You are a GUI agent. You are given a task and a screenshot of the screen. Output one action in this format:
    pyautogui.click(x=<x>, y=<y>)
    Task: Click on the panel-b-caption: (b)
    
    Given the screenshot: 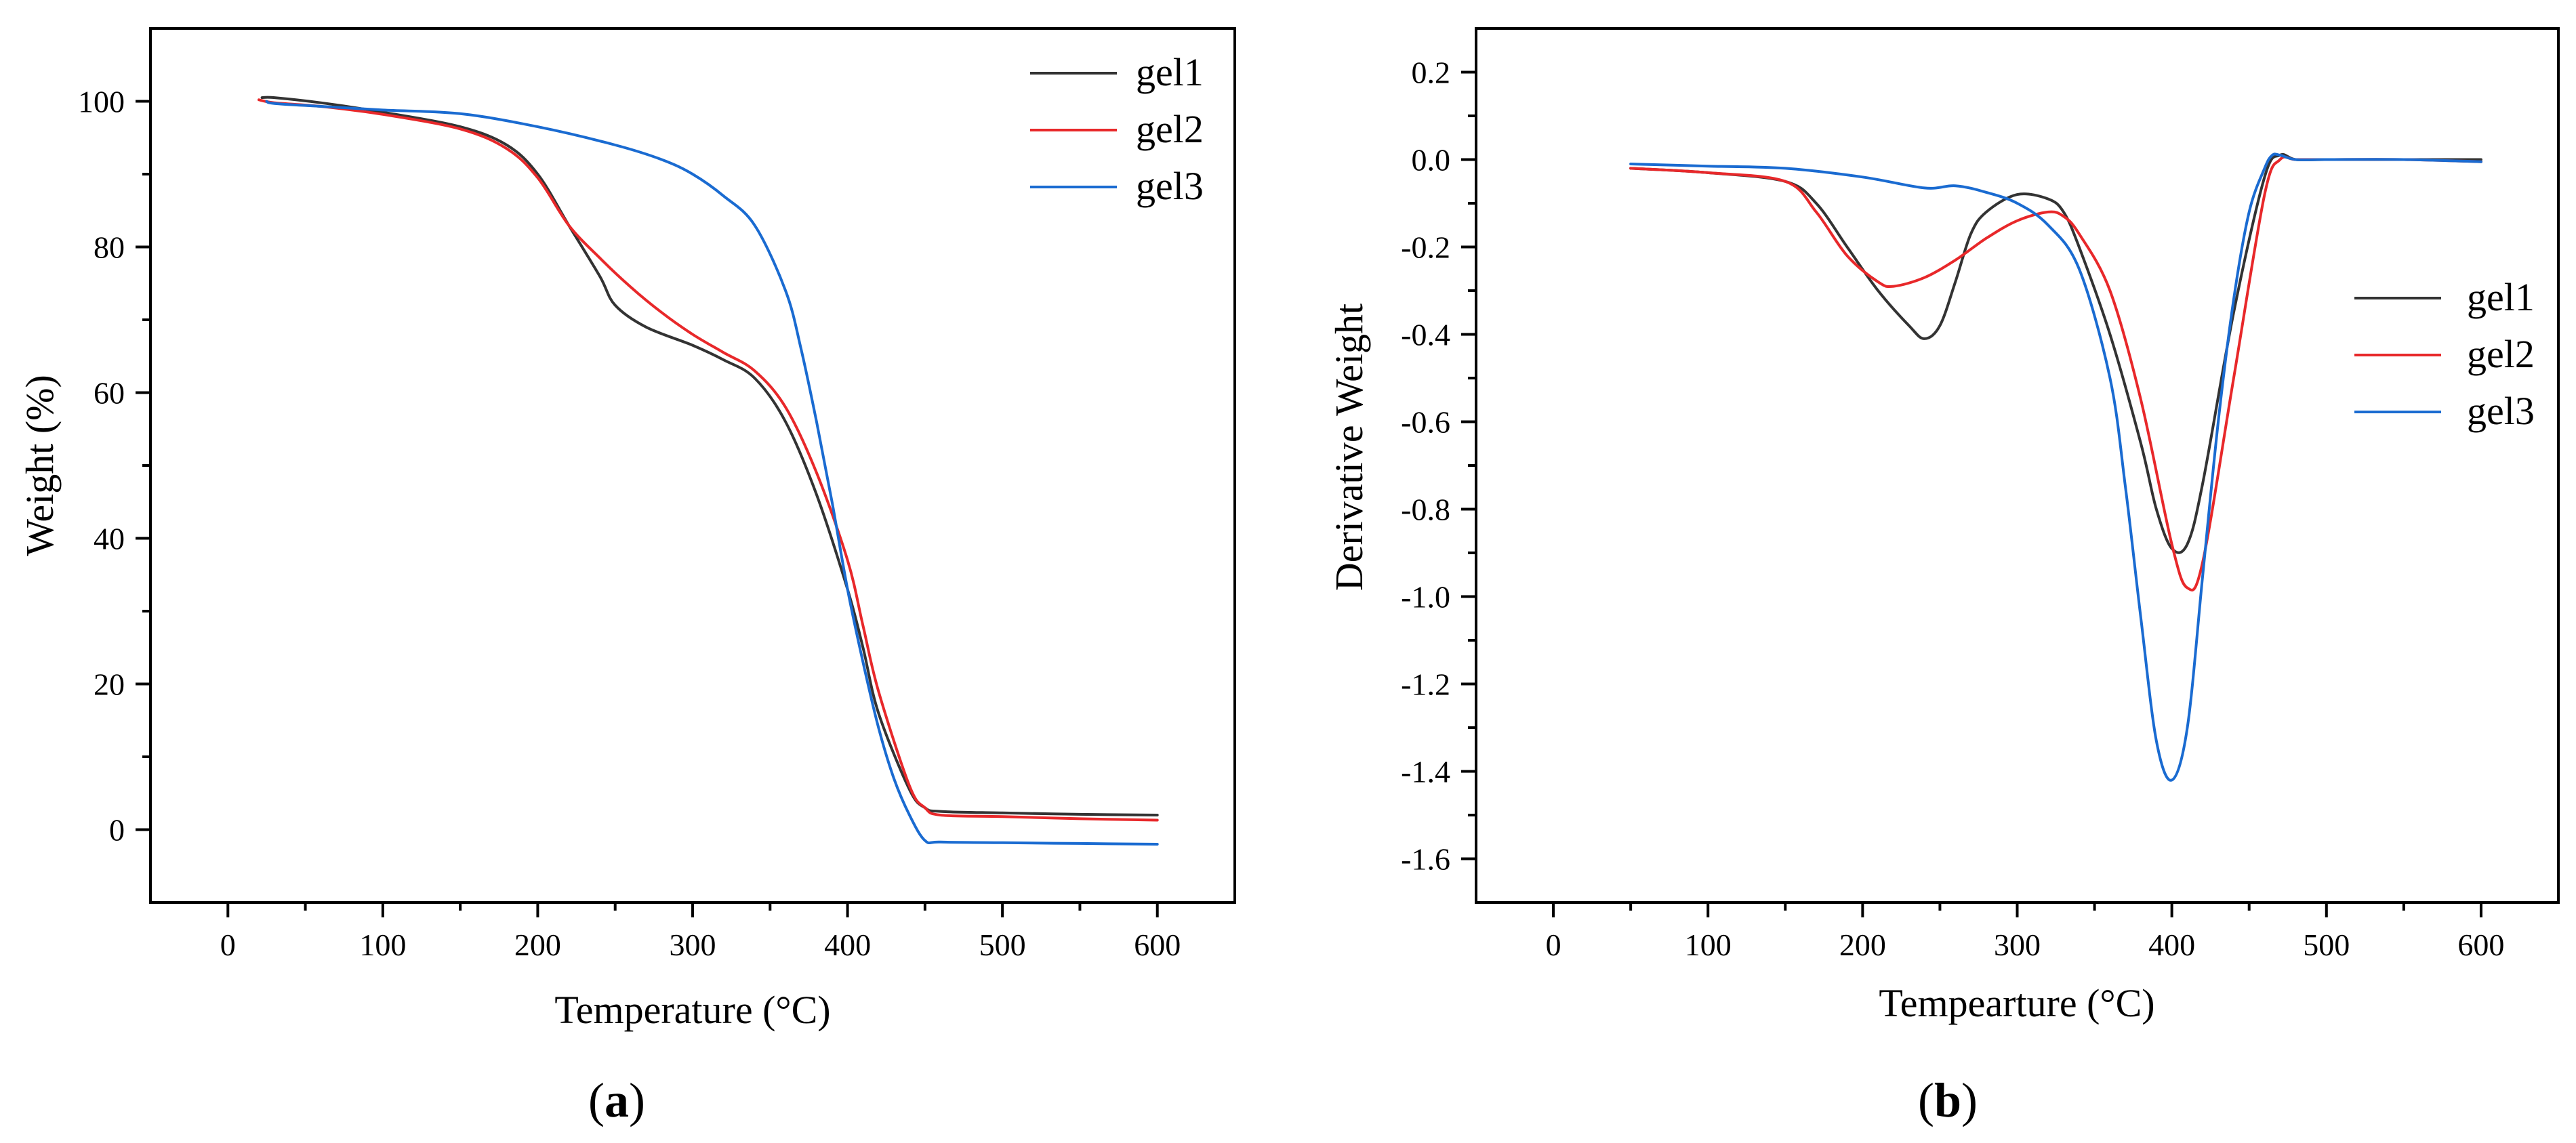 What is the action you would take?
    pyautogui.click(x=1948, y=1100)
    